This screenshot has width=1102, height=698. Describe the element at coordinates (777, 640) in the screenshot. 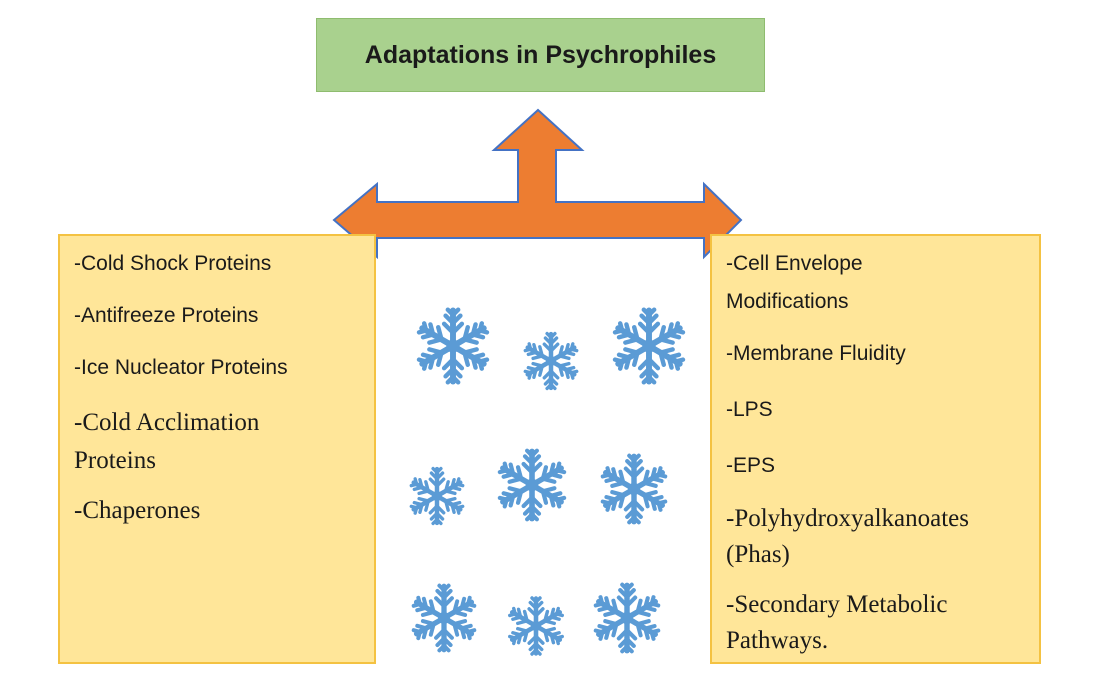

I see `right-item-pathways: Pathways.` at that location.